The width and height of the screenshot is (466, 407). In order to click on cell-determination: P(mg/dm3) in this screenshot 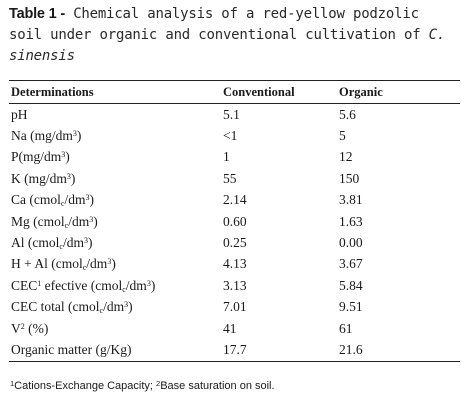, I will do `click(40, 157)`.